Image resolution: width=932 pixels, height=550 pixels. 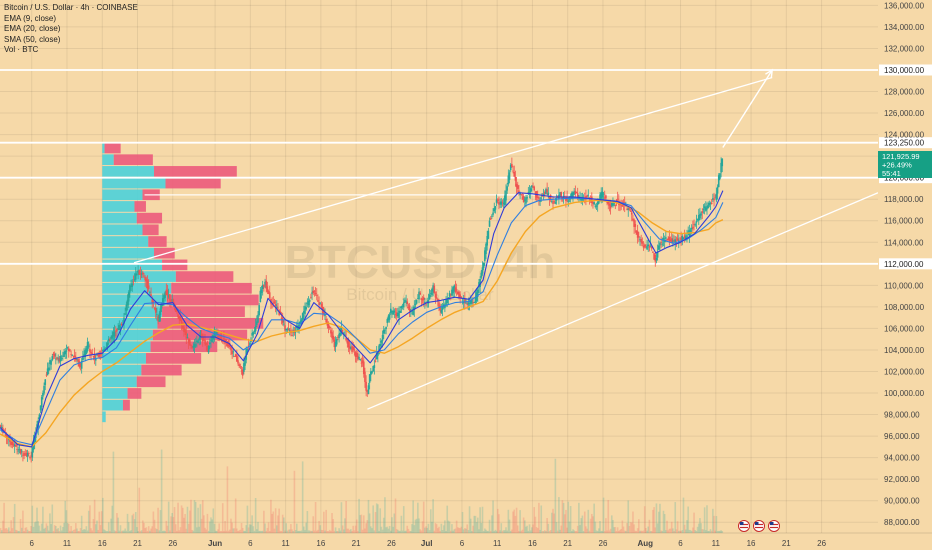 What do you see at coordinates (645, 543) in the screenshot?
I see `time-tick-label: Aug` at bounding box center [645, 543].